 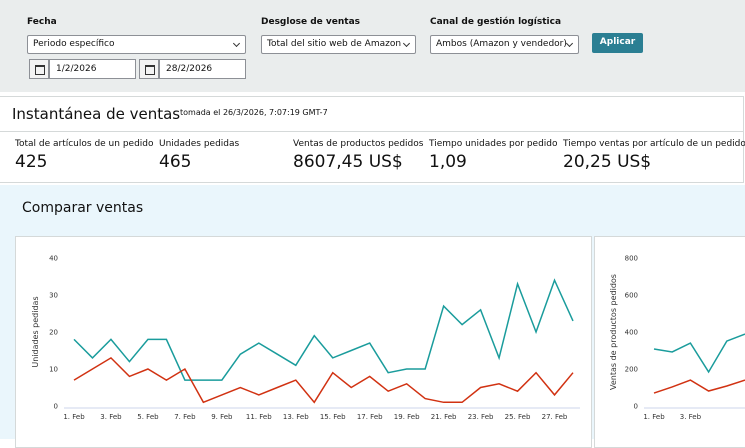 What do you see at coordinates (617, 43) in the screenshot?
I see `apply-button: Aplicar` at bounding box center [617, 43].